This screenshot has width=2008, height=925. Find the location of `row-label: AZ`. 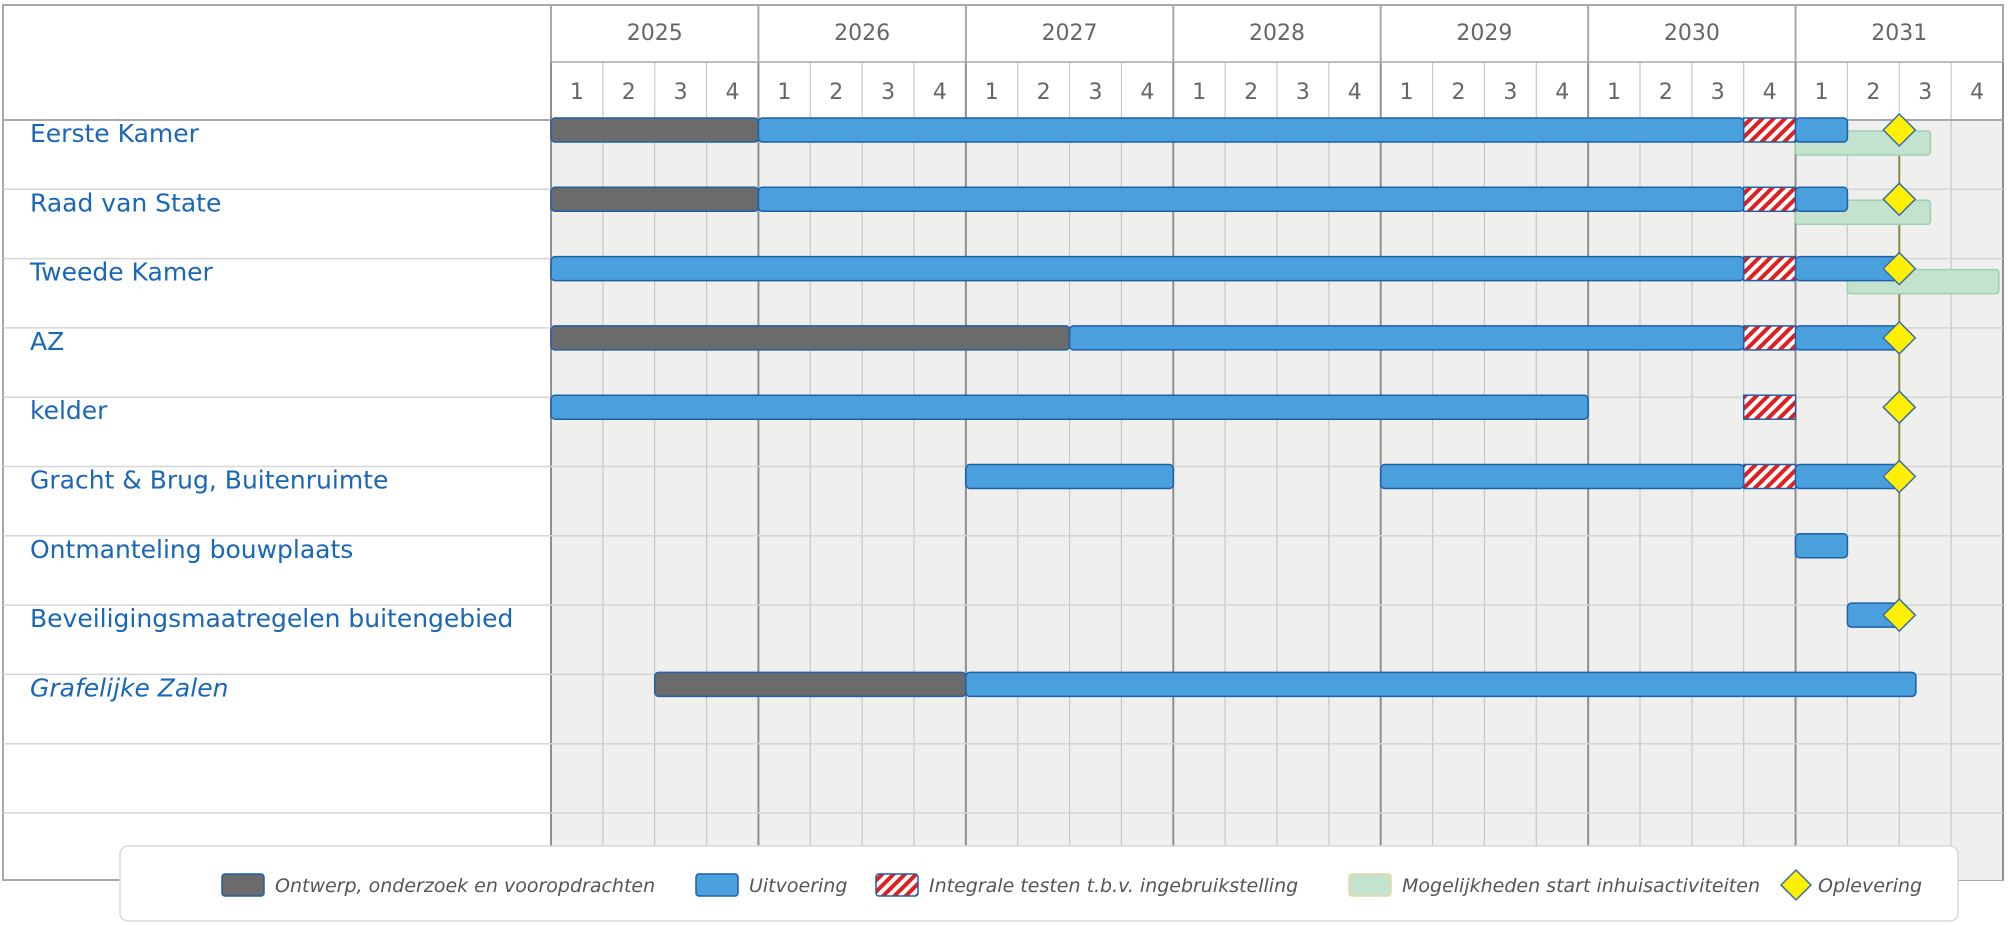

row-label: AZ is located at coordinates (47, 341).